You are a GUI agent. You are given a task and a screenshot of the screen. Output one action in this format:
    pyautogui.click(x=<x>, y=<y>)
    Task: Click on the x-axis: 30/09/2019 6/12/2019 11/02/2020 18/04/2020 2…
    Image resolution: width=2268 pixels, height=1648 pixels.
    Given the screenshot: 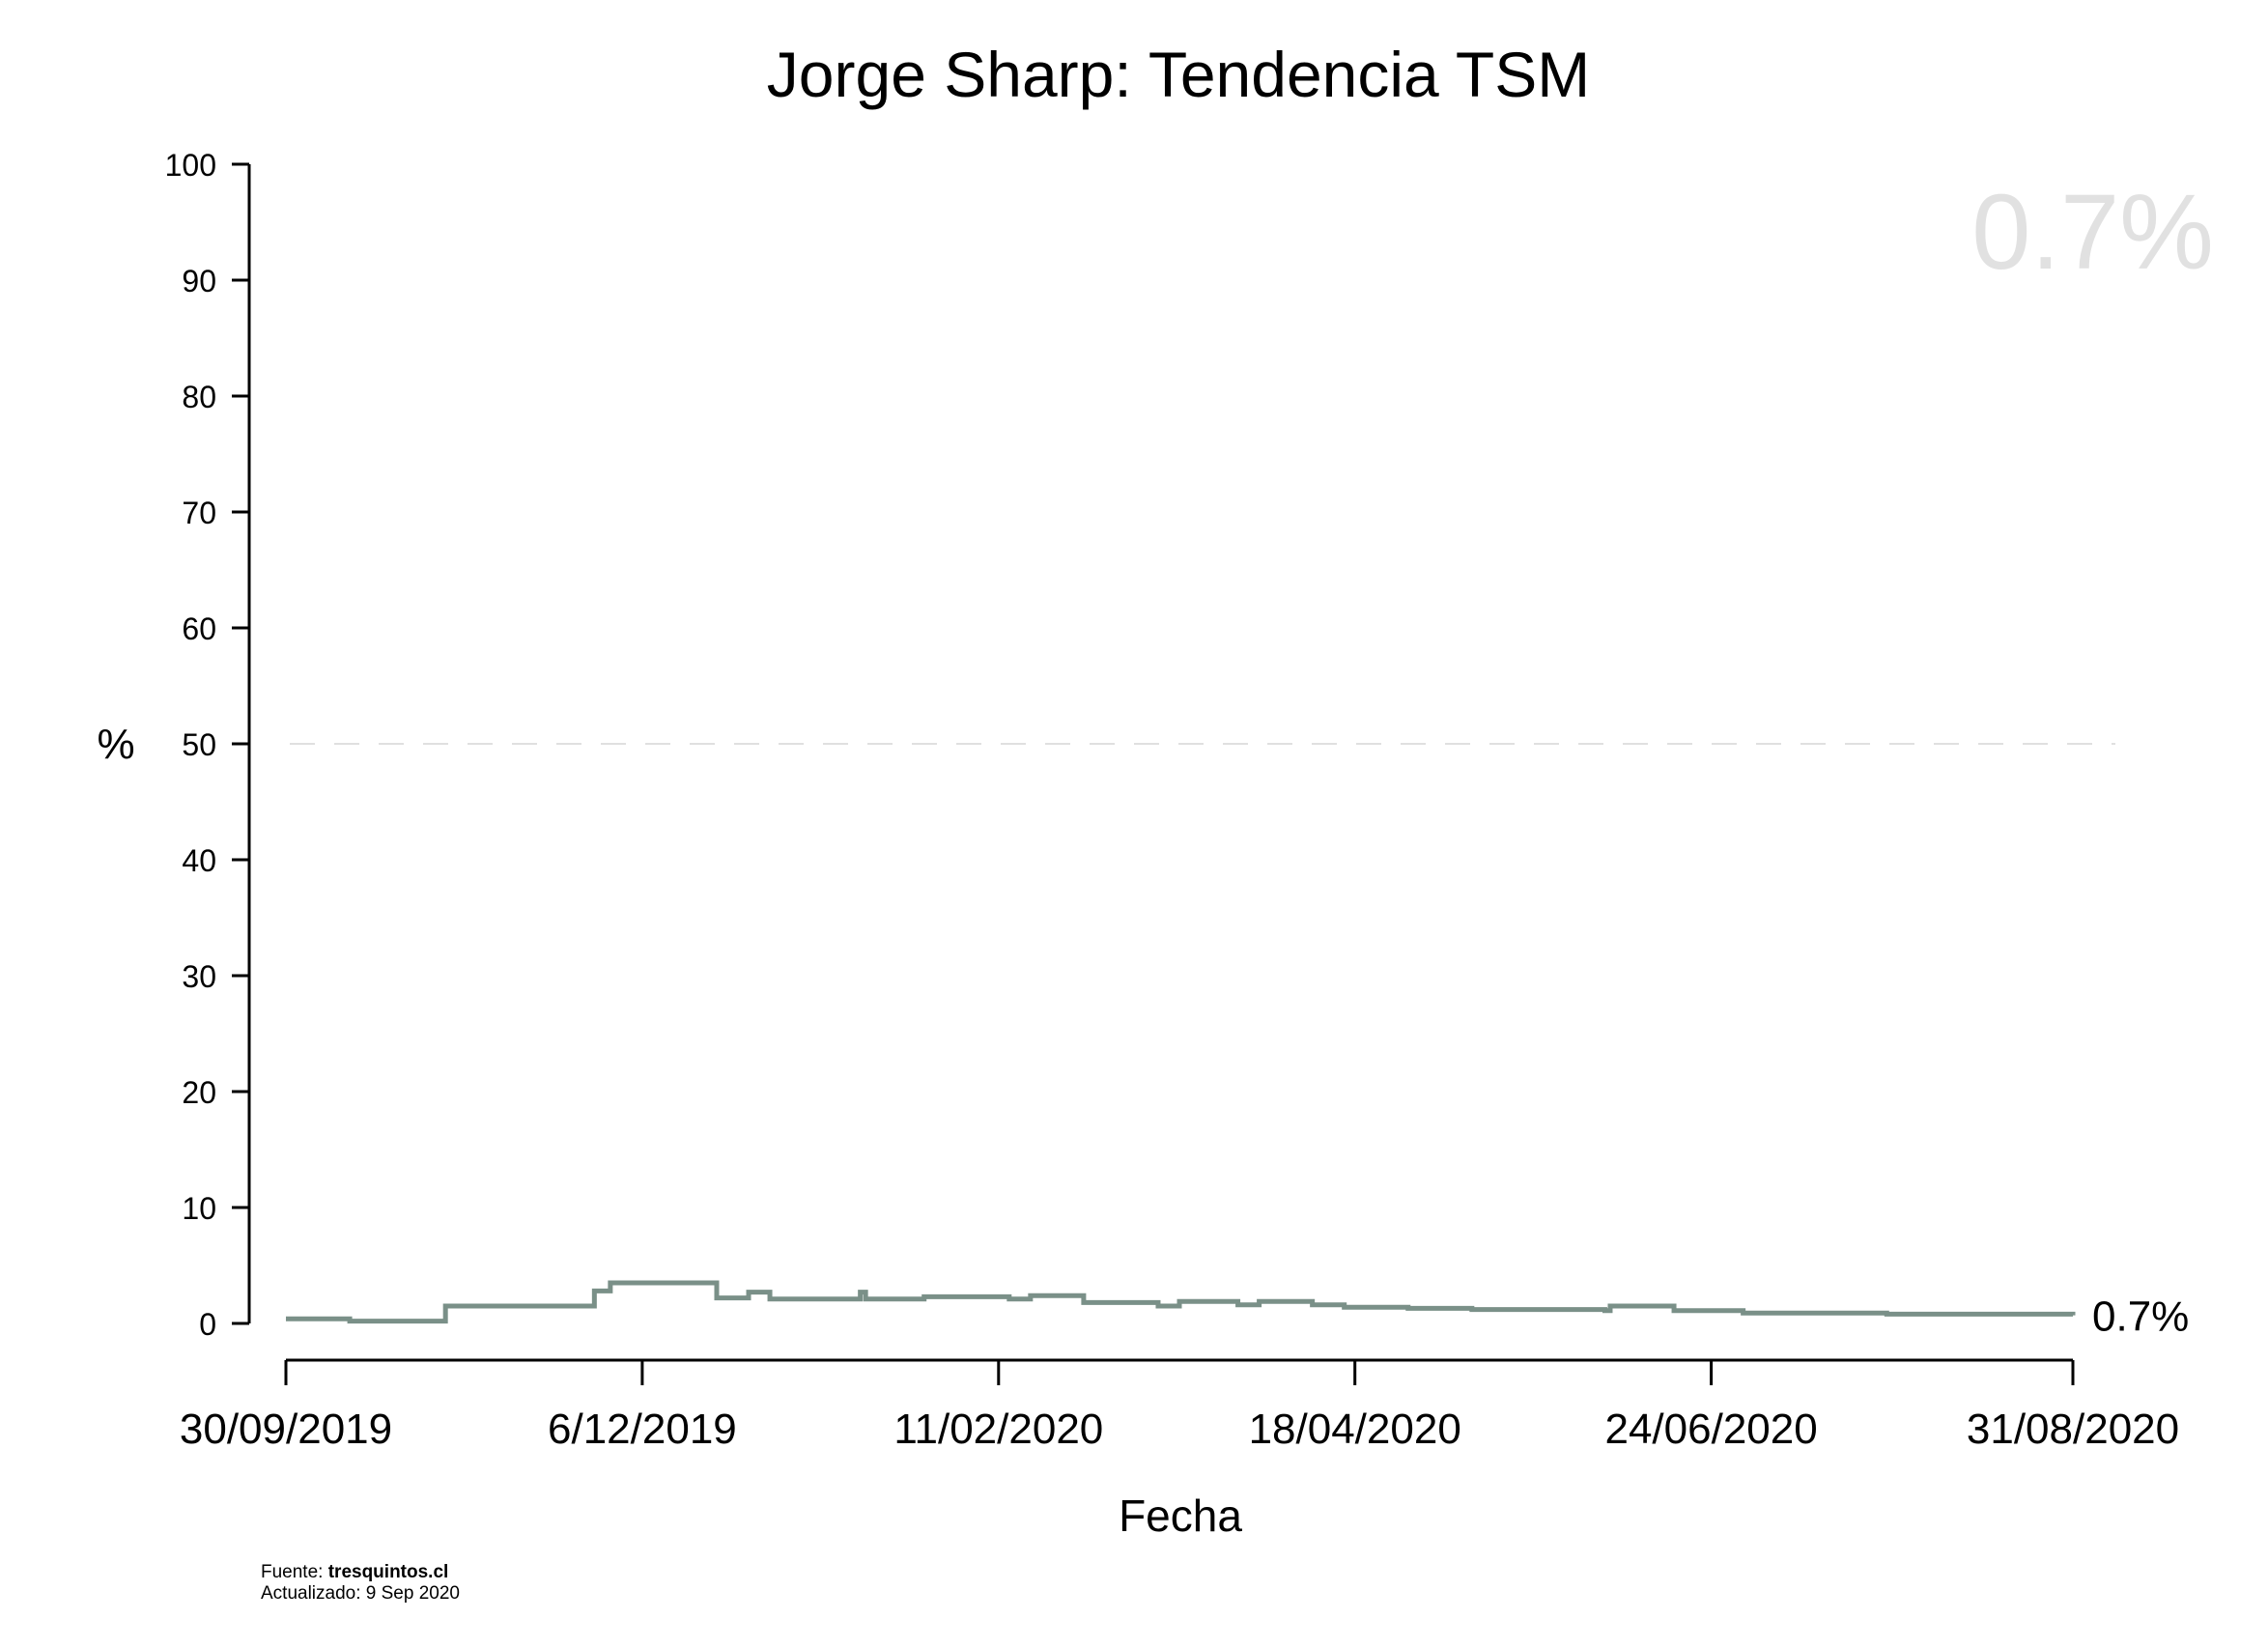 What is the action you would take?
    pyautogui.click(x=1179, y=1405)
    